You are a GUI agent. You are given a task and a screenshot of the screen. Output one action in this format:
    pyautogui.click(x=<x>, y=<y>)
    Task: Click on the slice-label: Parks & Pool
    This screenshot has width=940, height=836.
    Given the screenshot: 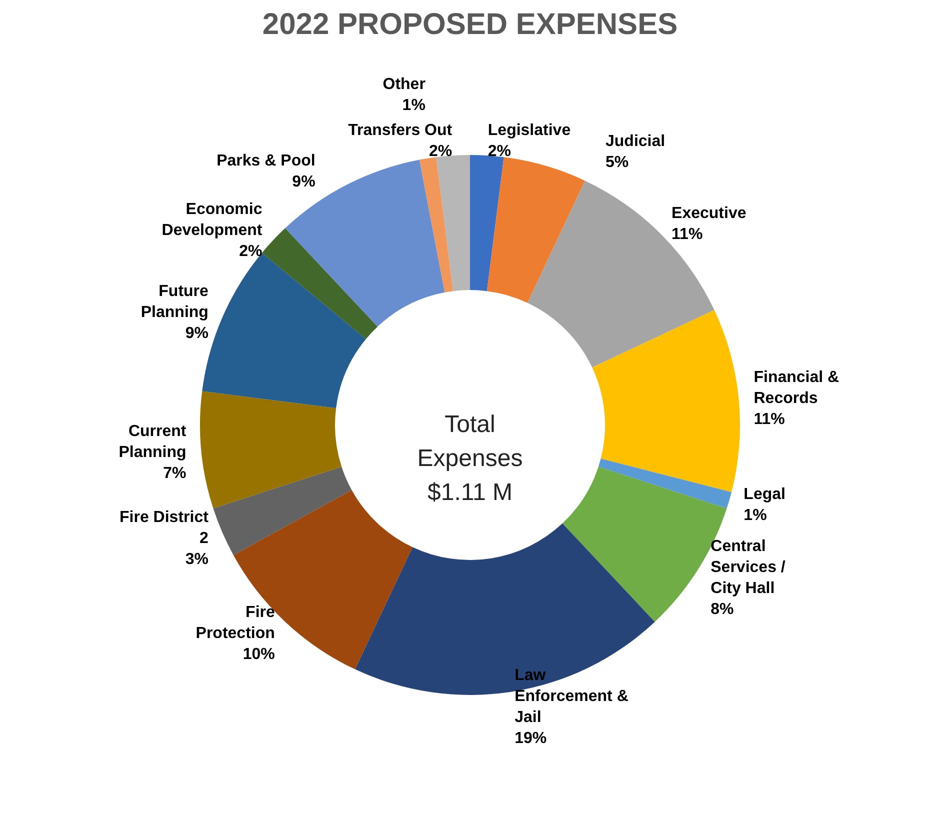 What is the action you would take?
    pyautogui.click(x=266, y=161)
    